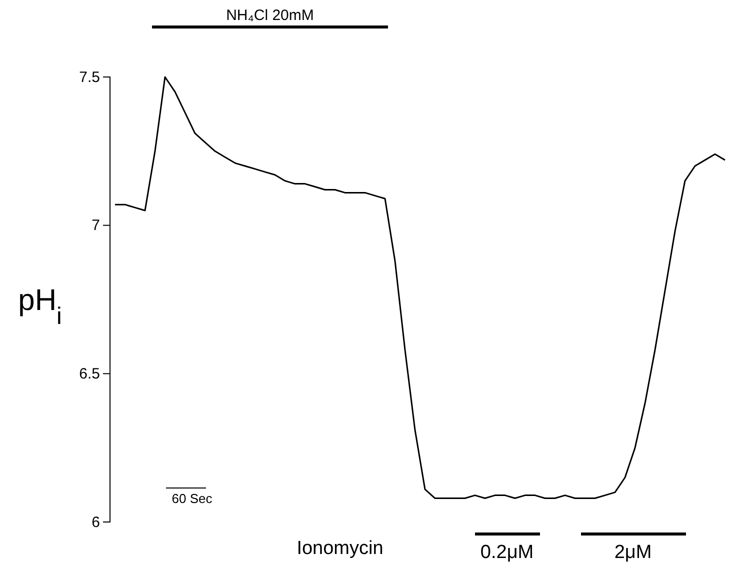 This screenshot has height=576, width=729. Describe the element at coordinates (507, 552) in the screenshot. I see `text: 0.2μM` at that location.